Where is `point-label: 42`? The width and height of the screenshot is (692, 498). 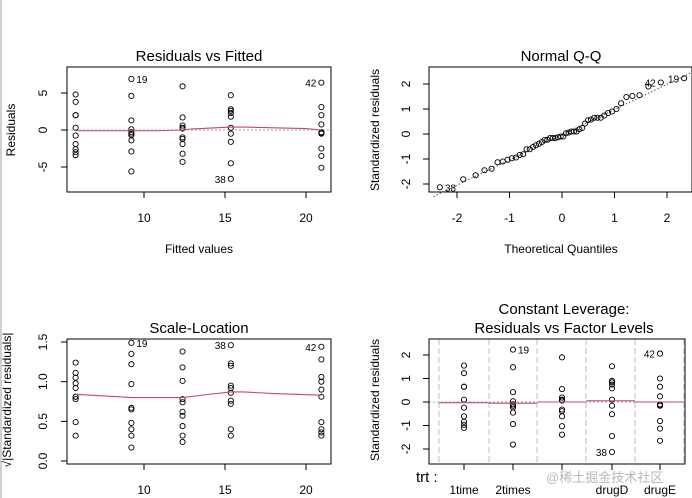
point-label: 42 is located at coordinates (651, 84).